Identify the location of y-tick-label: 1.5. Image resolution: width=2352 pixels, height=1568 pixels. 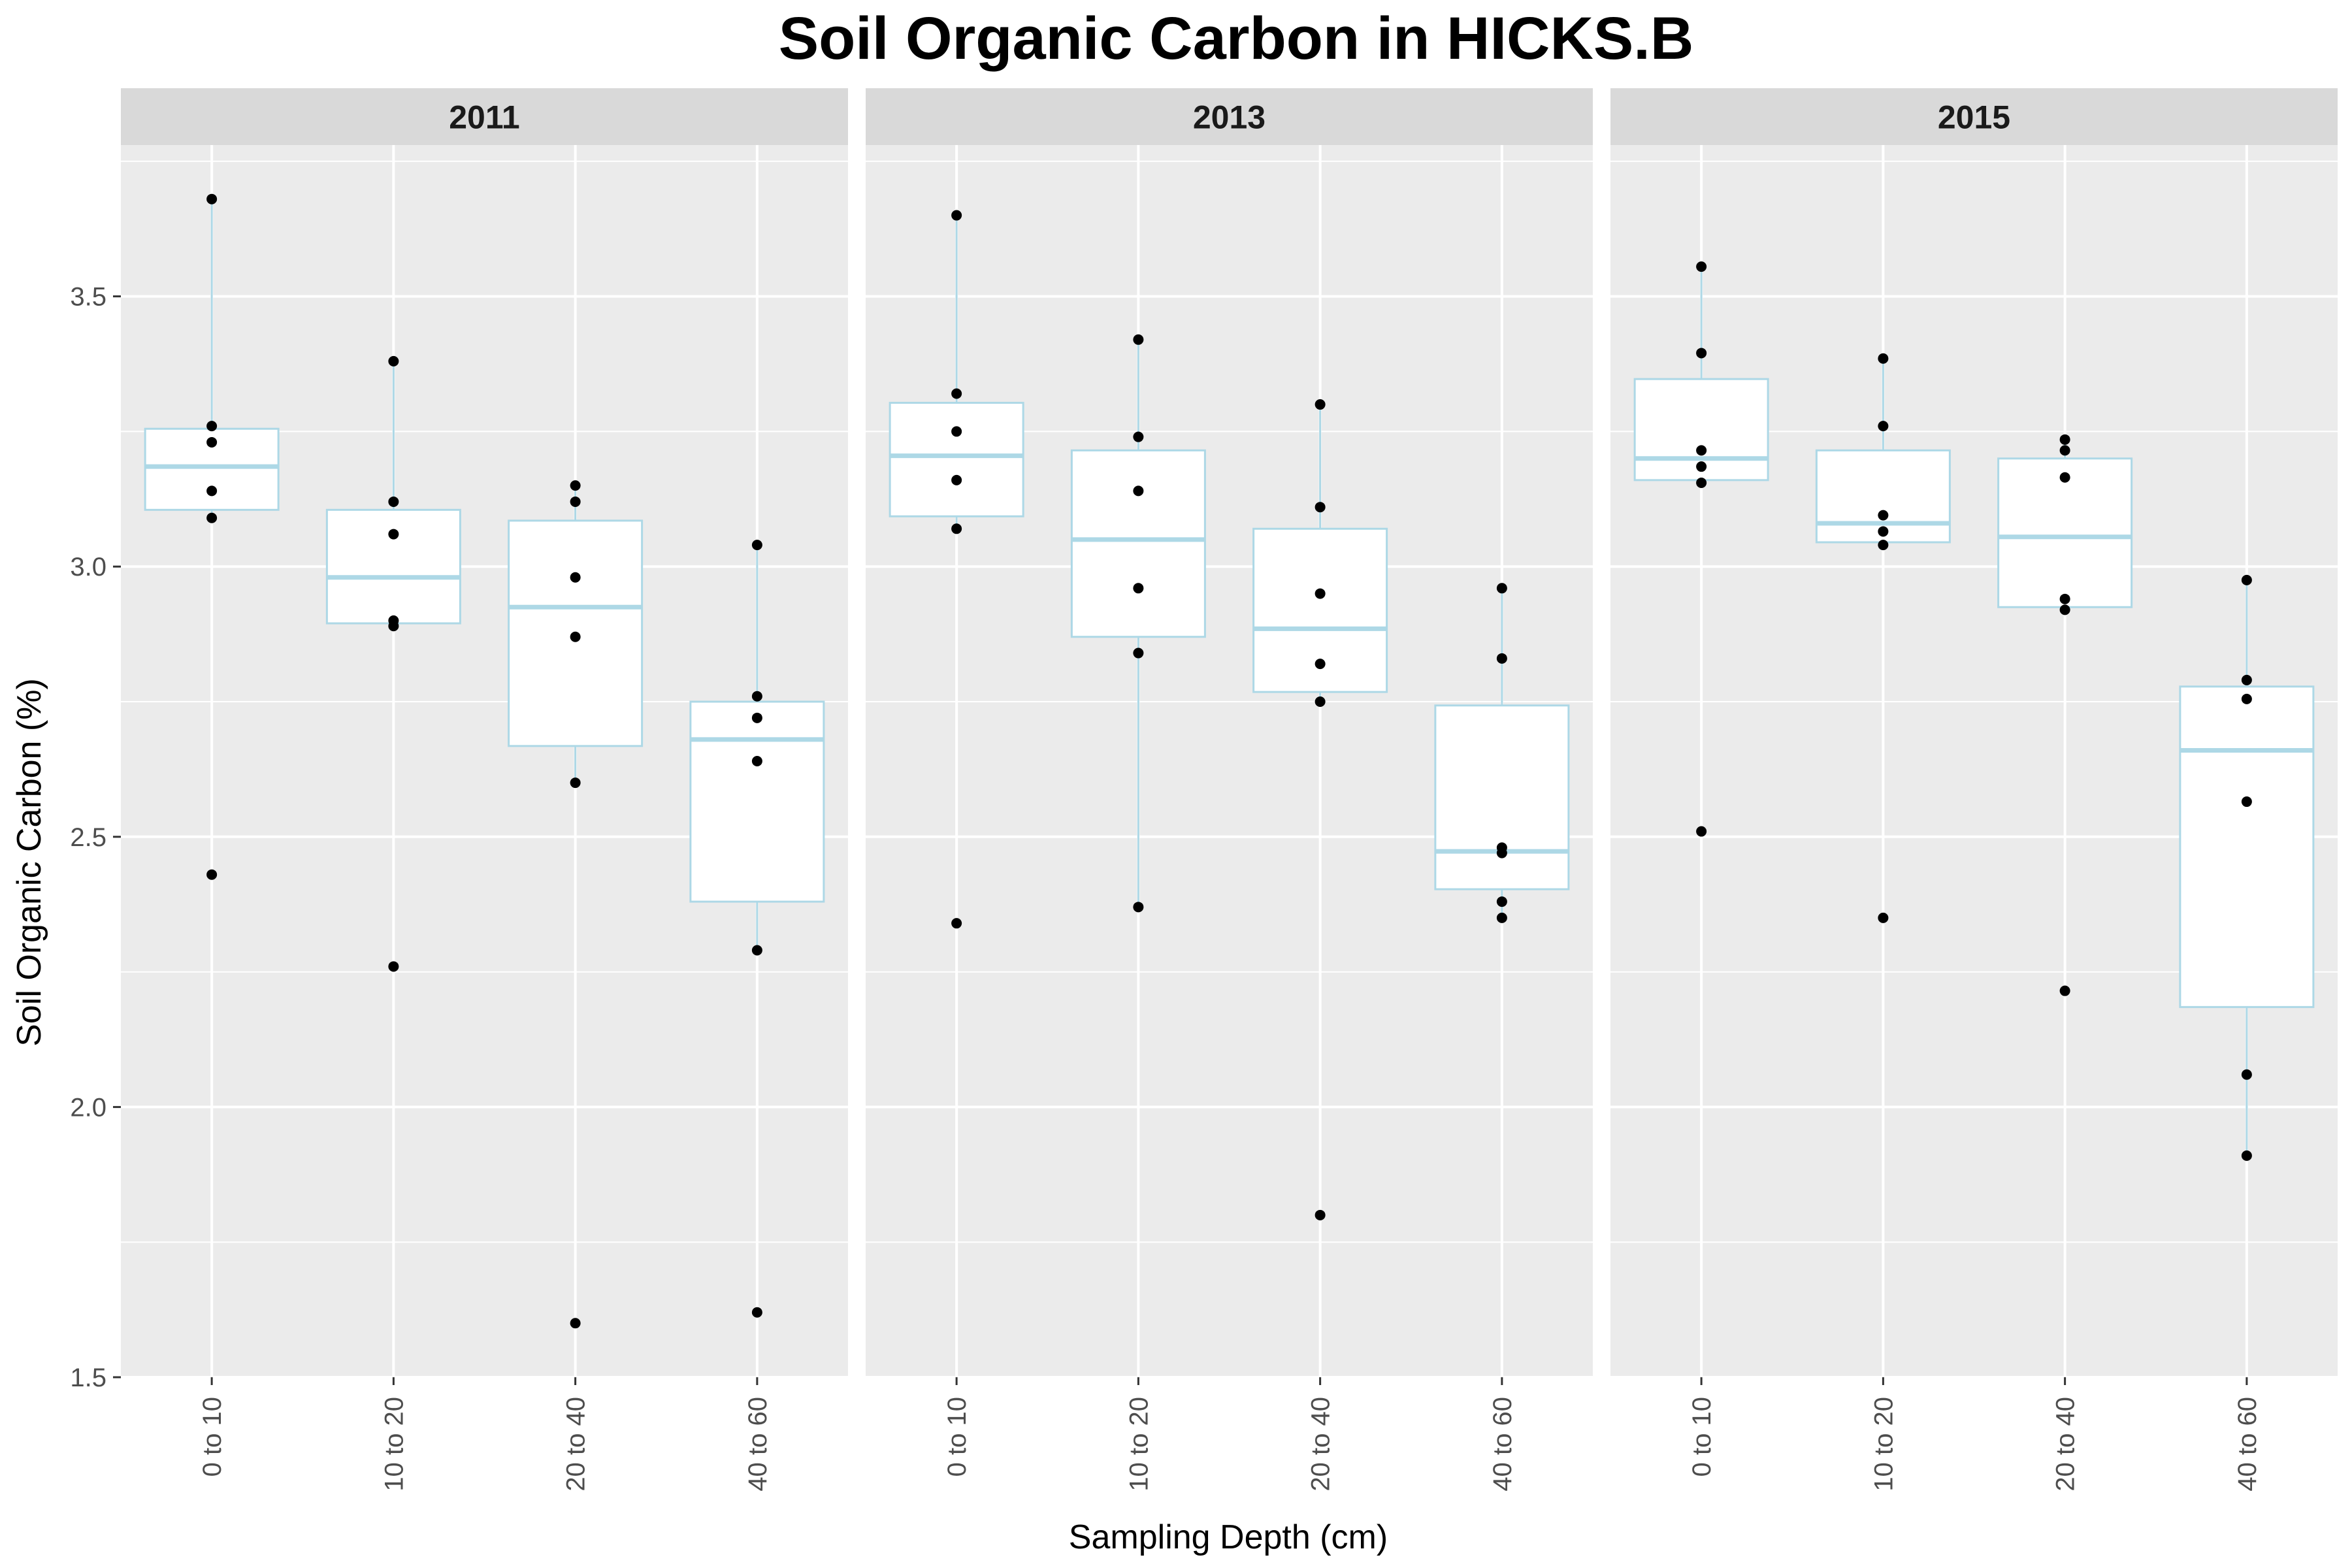
(88, 1378).